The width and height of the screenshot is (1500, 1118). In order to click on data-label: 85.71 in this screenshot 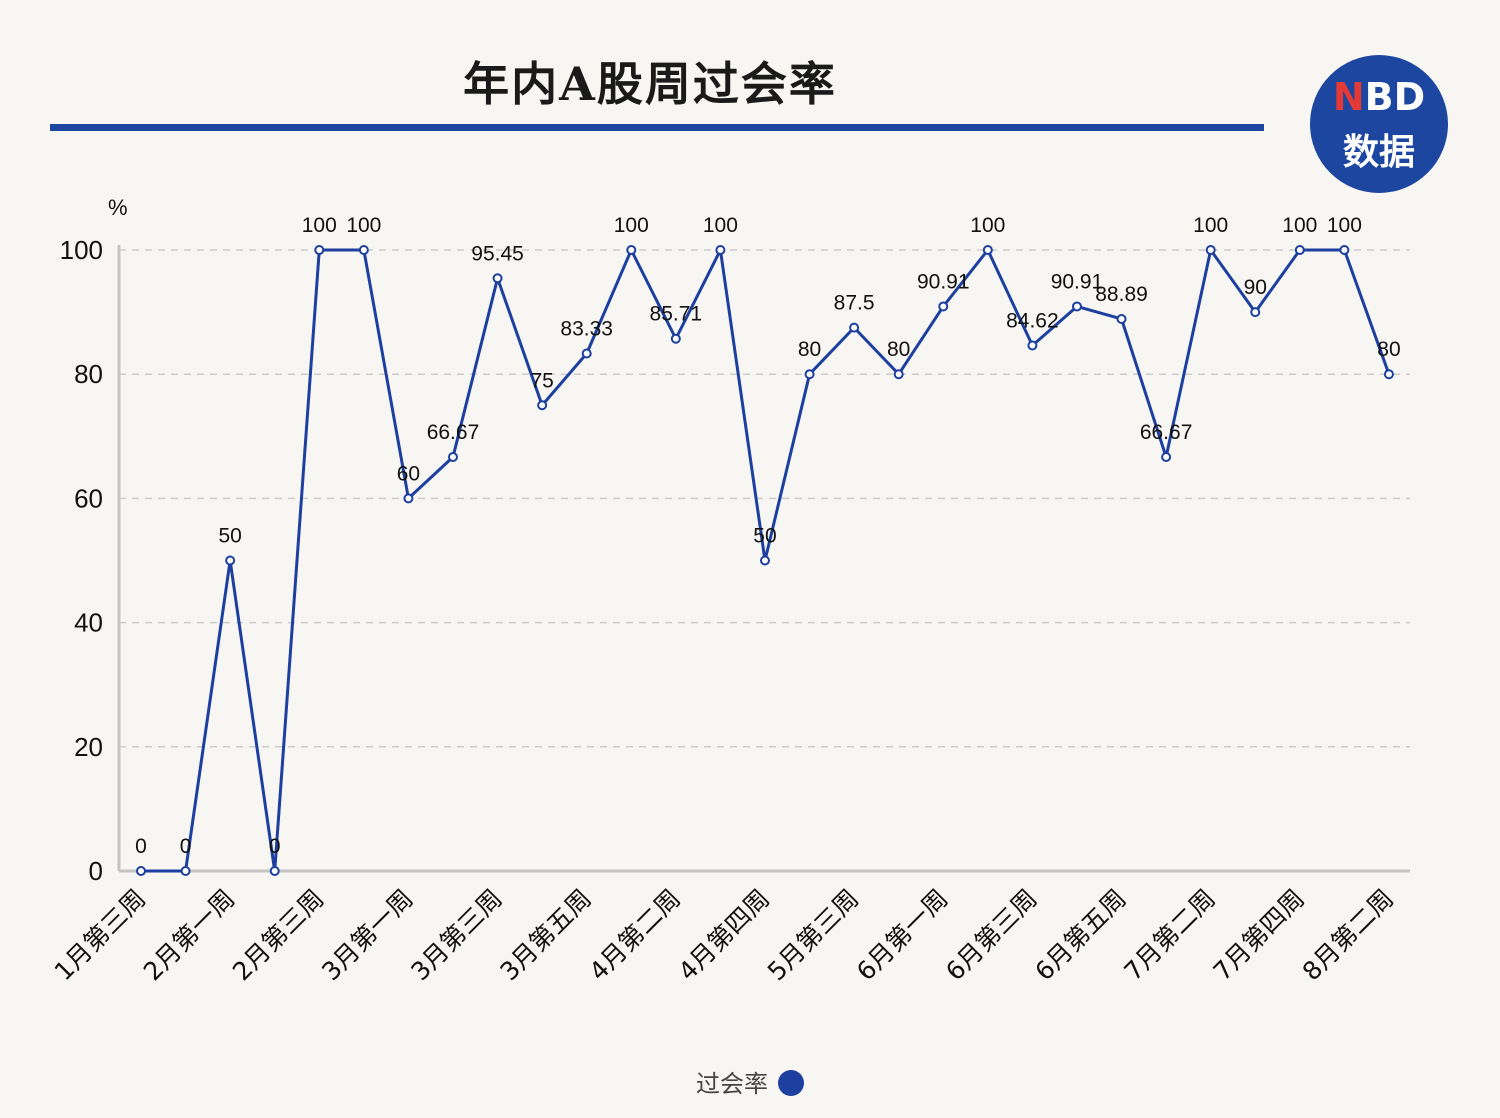, I will do `click(676, 314)`.